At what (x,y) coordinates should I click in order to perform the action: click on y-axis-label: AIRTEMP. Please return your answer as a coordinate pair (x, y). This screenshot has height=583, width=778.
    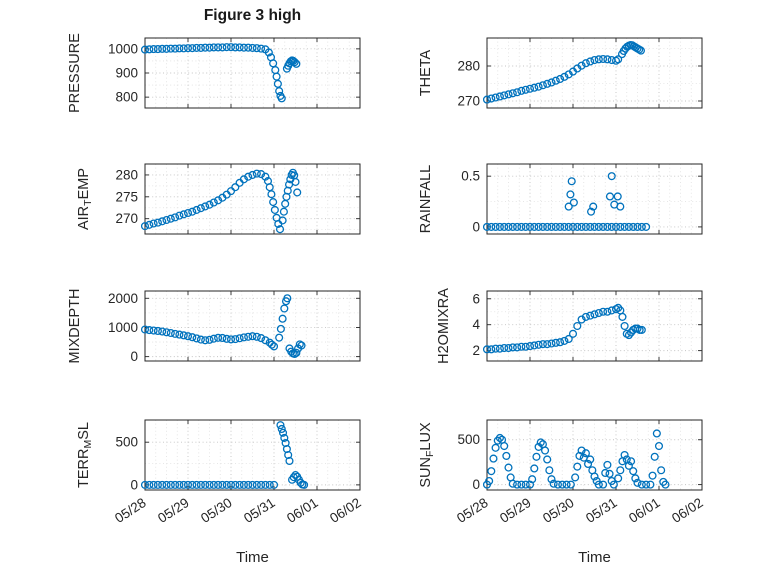
    Looking at the image, I should click on (85, 199).